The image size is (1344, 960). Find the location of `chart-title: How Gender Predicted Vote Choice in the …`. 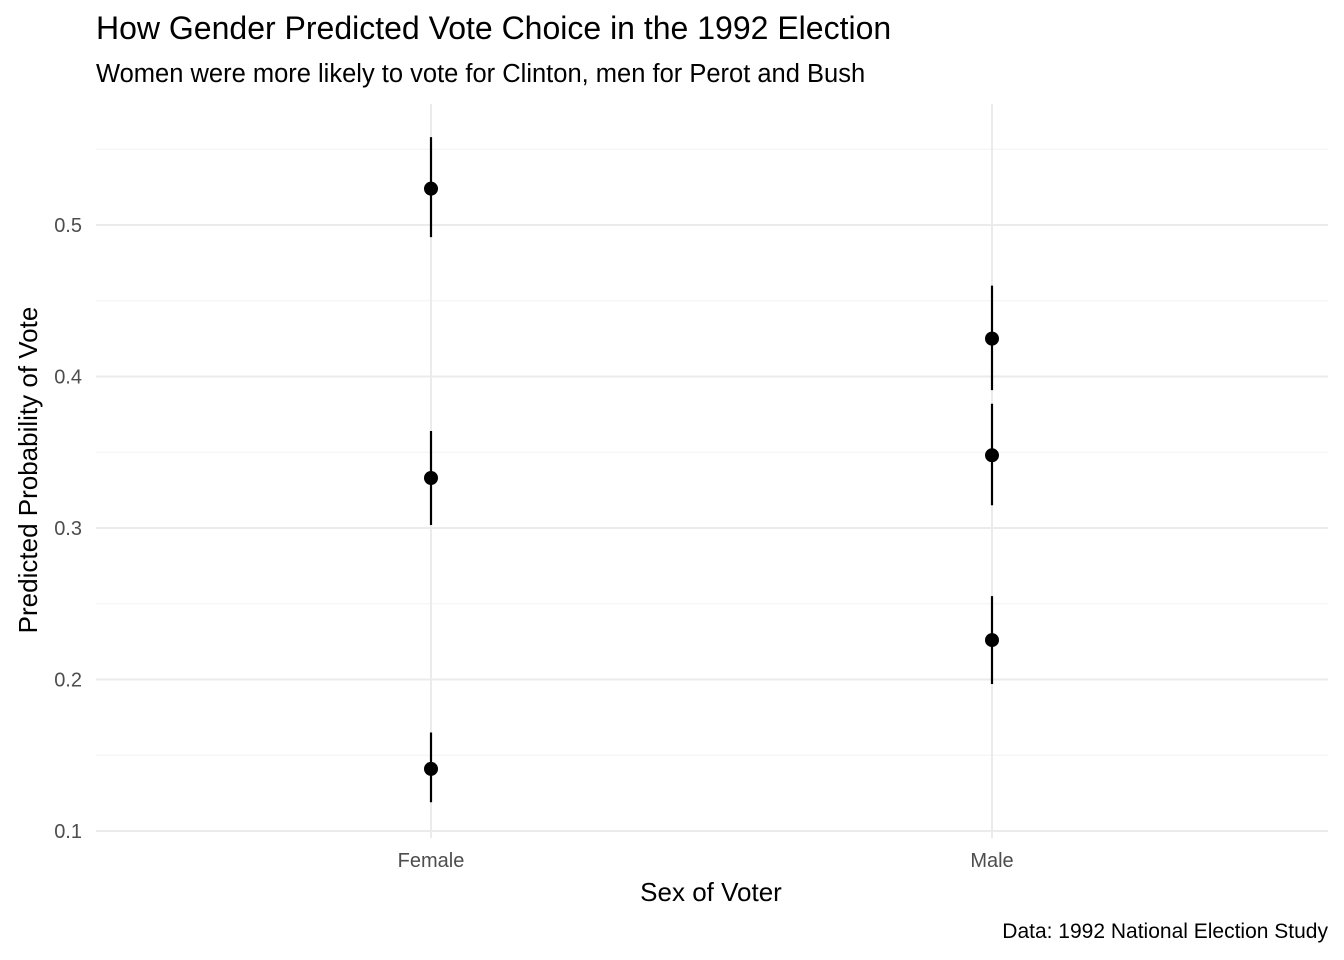

chart-title: How Gender Predicted Vote Choice in the … is located at coordinates (494, 28).